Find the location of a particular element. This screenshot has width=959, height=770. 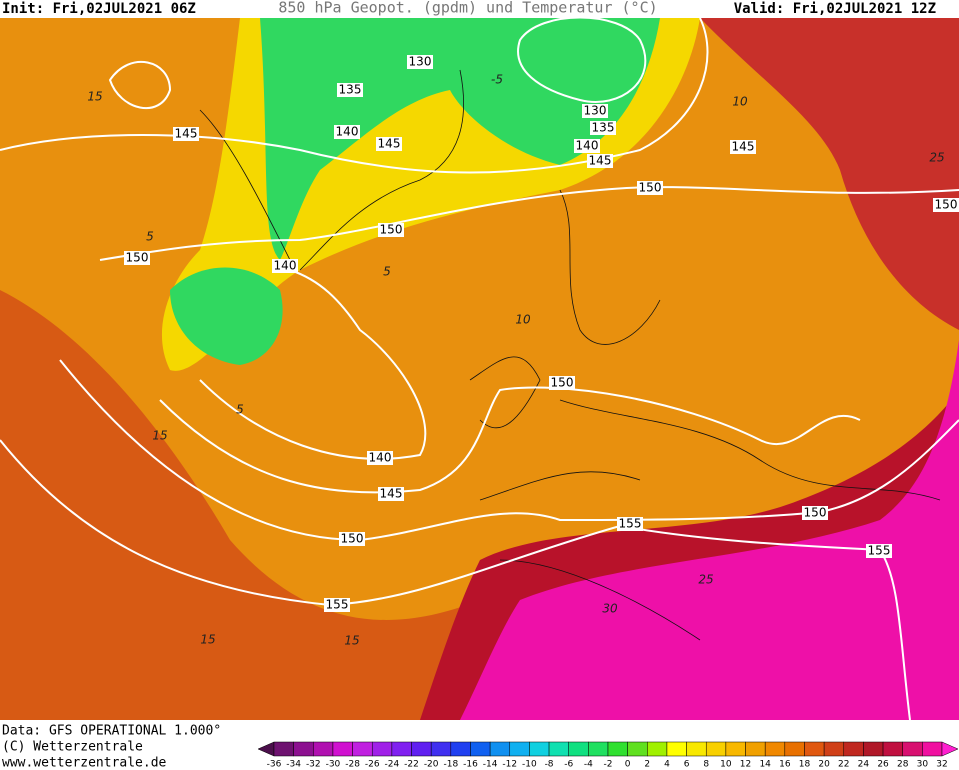

temperature-label: 30 is located at coordinates (610, 609).